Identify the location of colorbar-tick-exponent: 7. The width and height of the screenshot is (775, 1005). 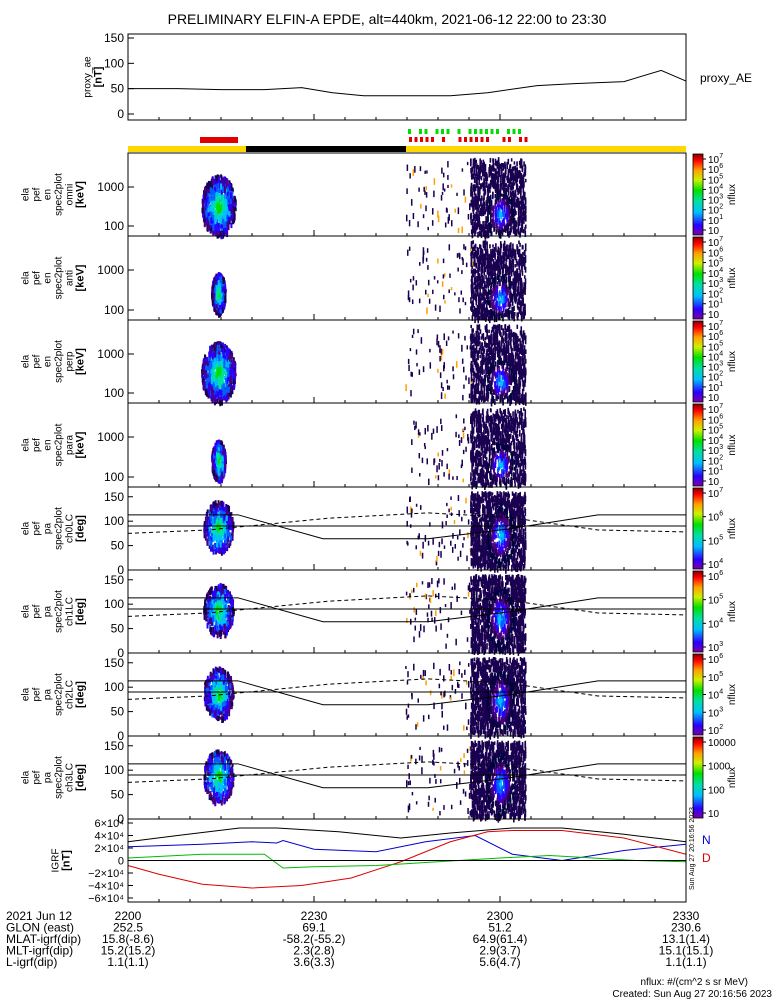
(721, 239).